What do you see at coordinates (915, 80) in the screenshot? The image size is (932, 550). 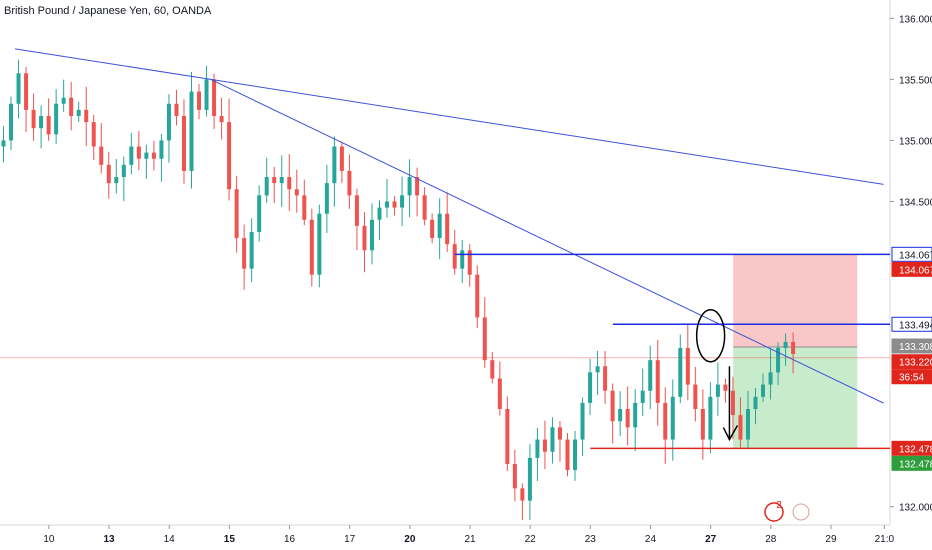 I see `y-tick-label: 135.500` at bounding box center [915, 80].